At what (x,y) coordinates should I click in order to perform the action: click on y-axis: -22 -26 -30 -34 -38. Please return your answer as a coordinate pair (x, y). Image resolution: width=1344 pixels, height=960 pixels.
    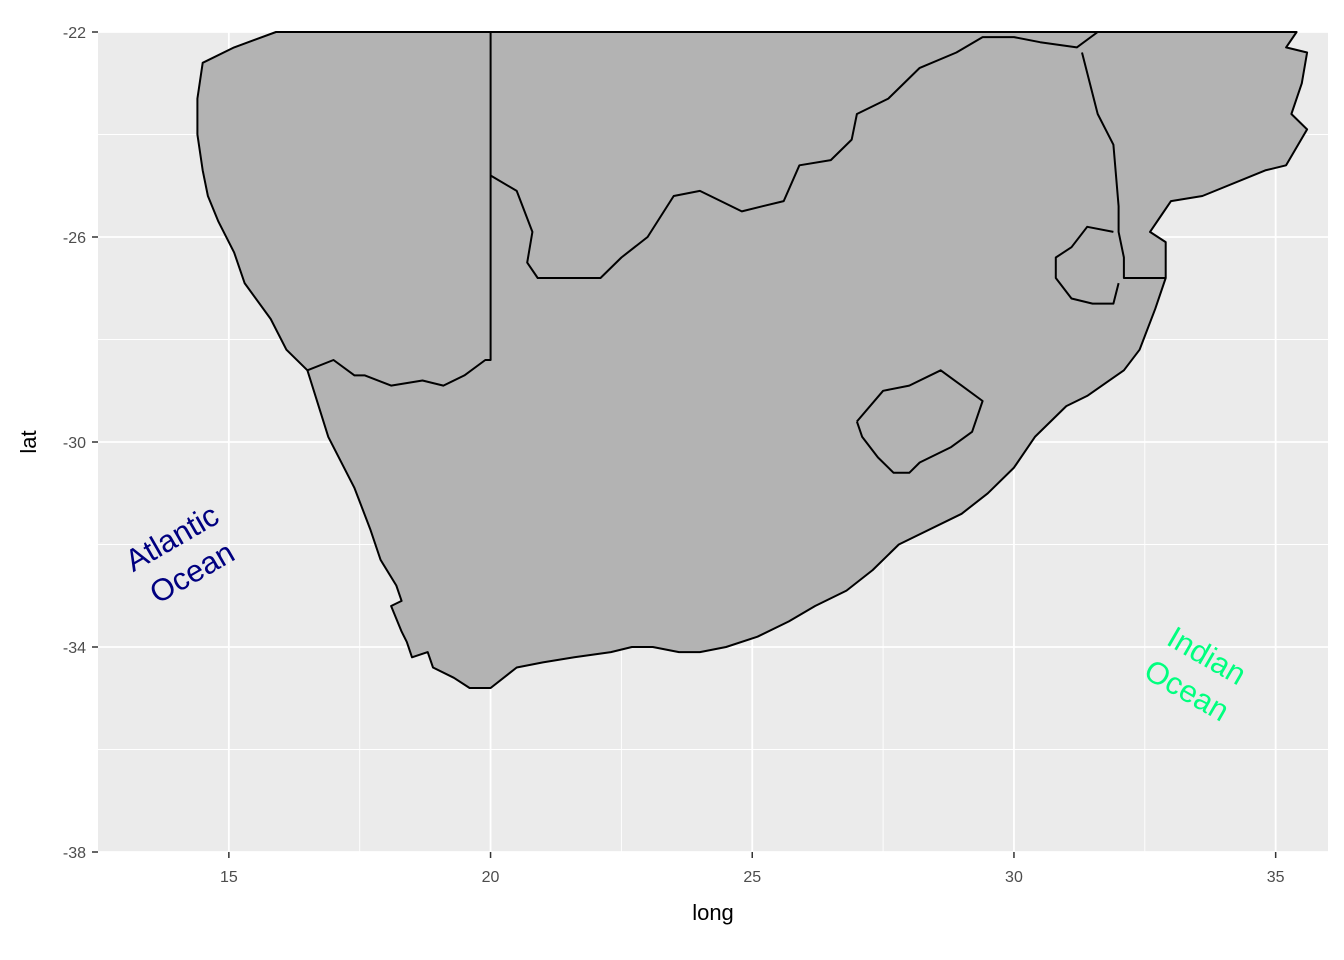
    Looking at the image, I should click on (80, 443).